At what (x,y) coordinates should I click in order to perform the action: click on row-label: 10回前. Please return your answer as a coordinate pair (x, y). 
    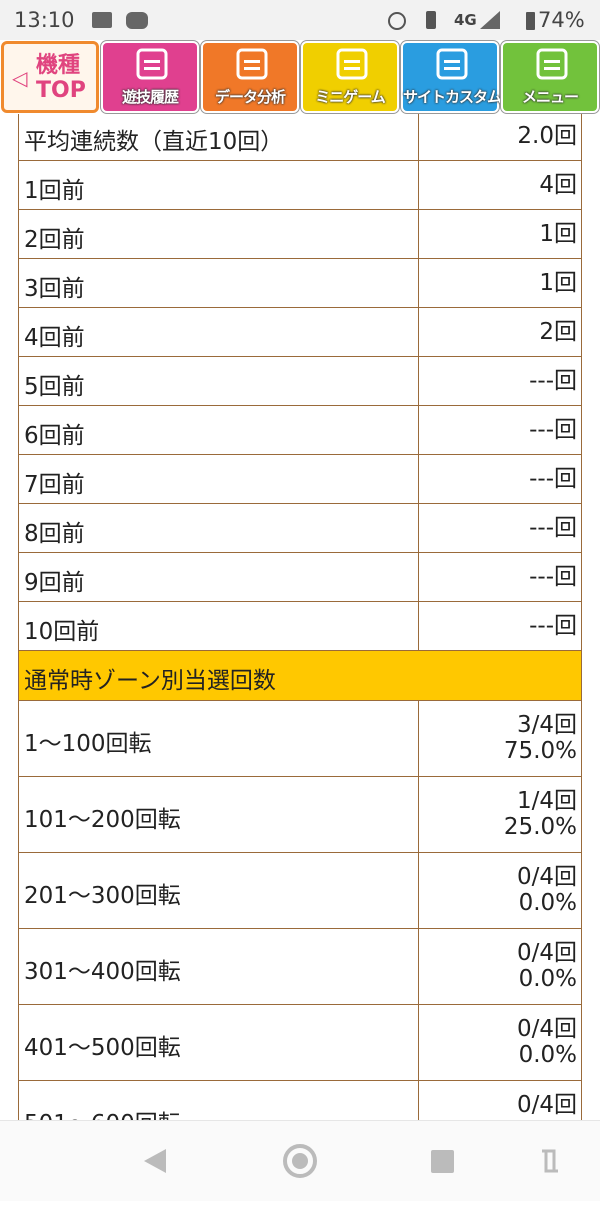
    Looking at the image, I should click on (62, 631).